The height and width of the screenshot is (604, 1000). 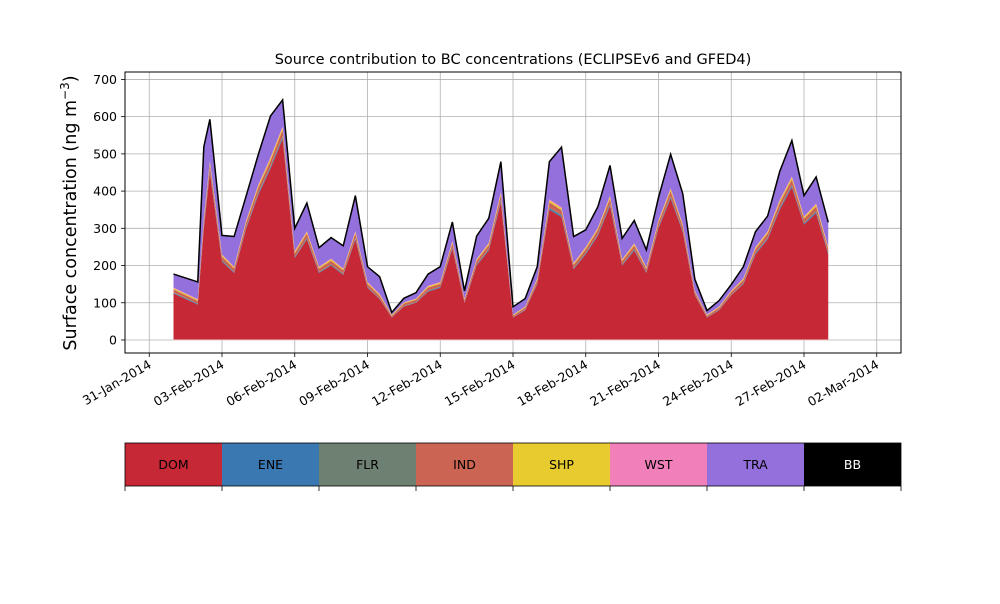 I want to click on legend-swatch-flr, so click(x=367, y=464).